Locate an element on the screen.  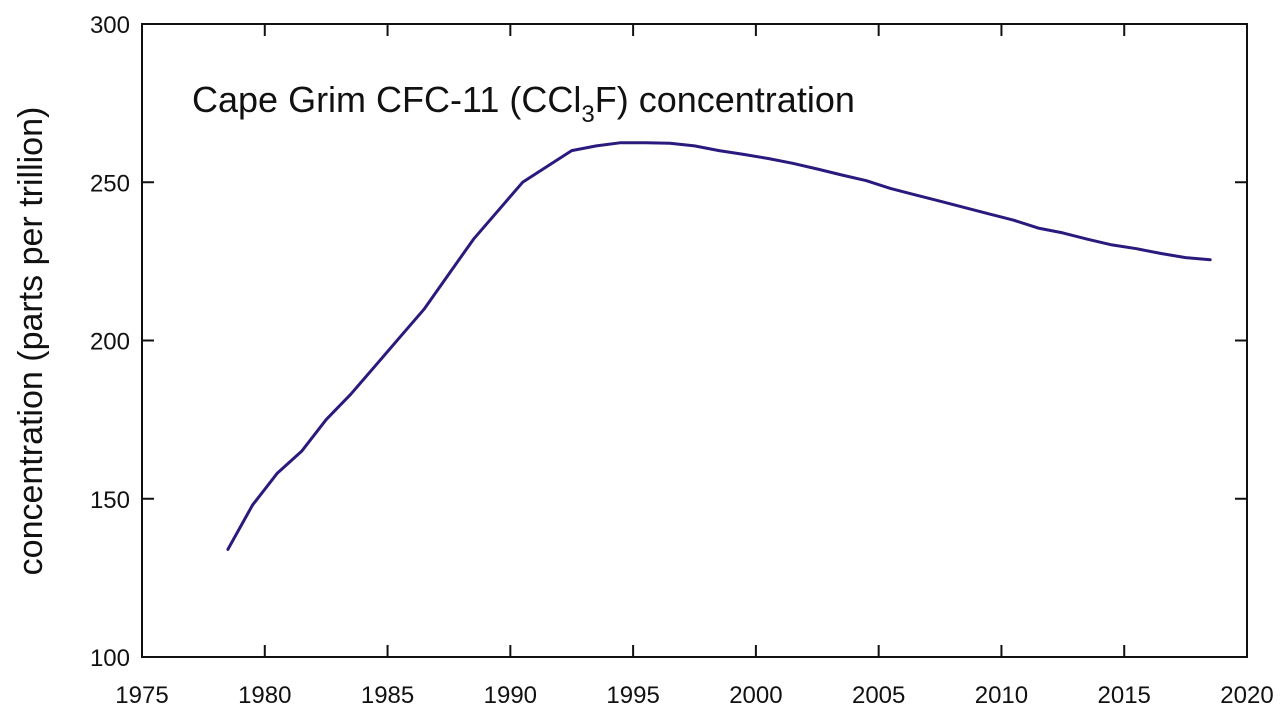
x-axis-tick-labels: 1975 1980 1985 1990 1995 2000 2005 2010 2015 2020 is located at coordinates (694, 695).